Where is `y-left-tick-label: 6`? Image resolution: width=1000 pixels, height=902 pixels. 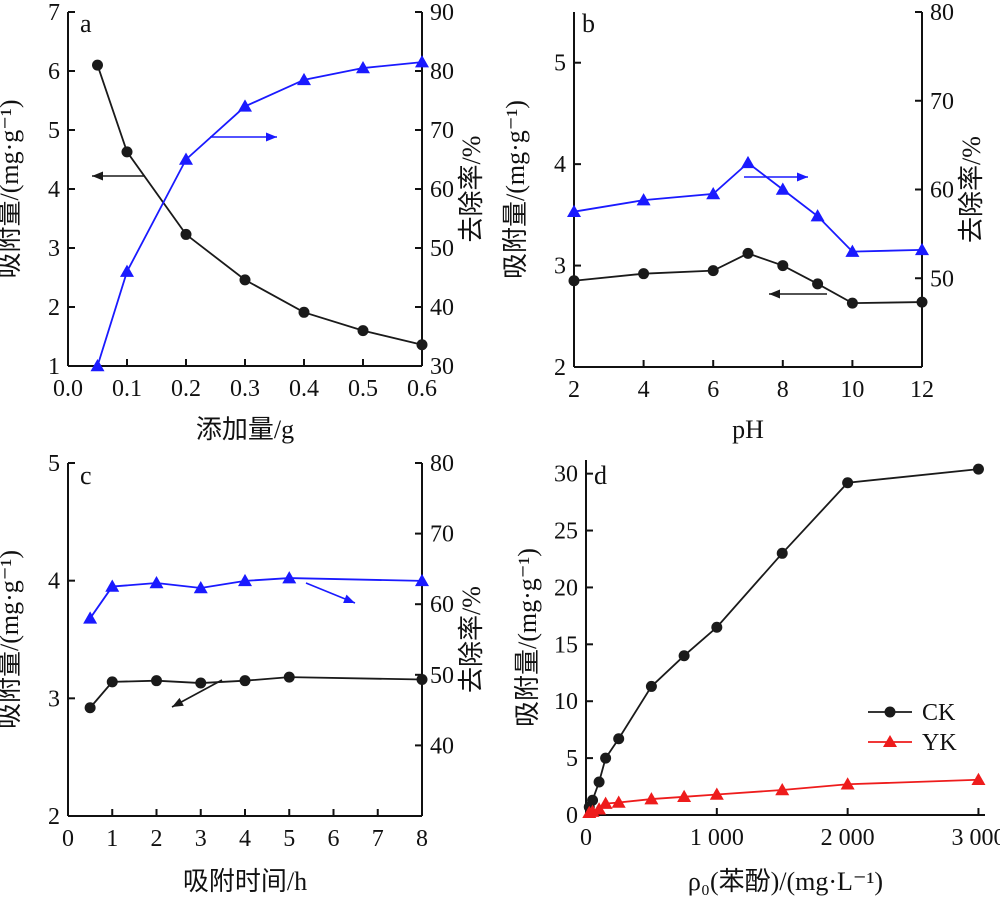
y-left-tick-label: 6 is located at coordinates (54, 72).